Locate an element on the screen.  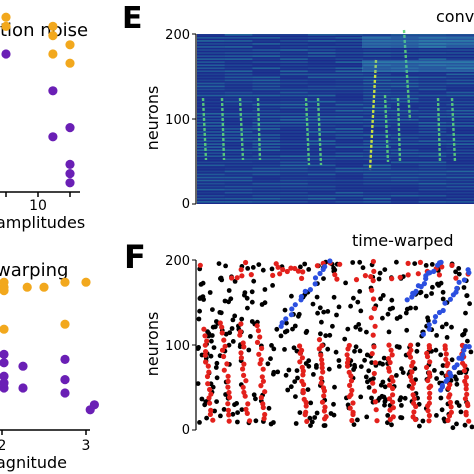
left-bottom-xlabel: agnitude is located at coordinates (33, 462).